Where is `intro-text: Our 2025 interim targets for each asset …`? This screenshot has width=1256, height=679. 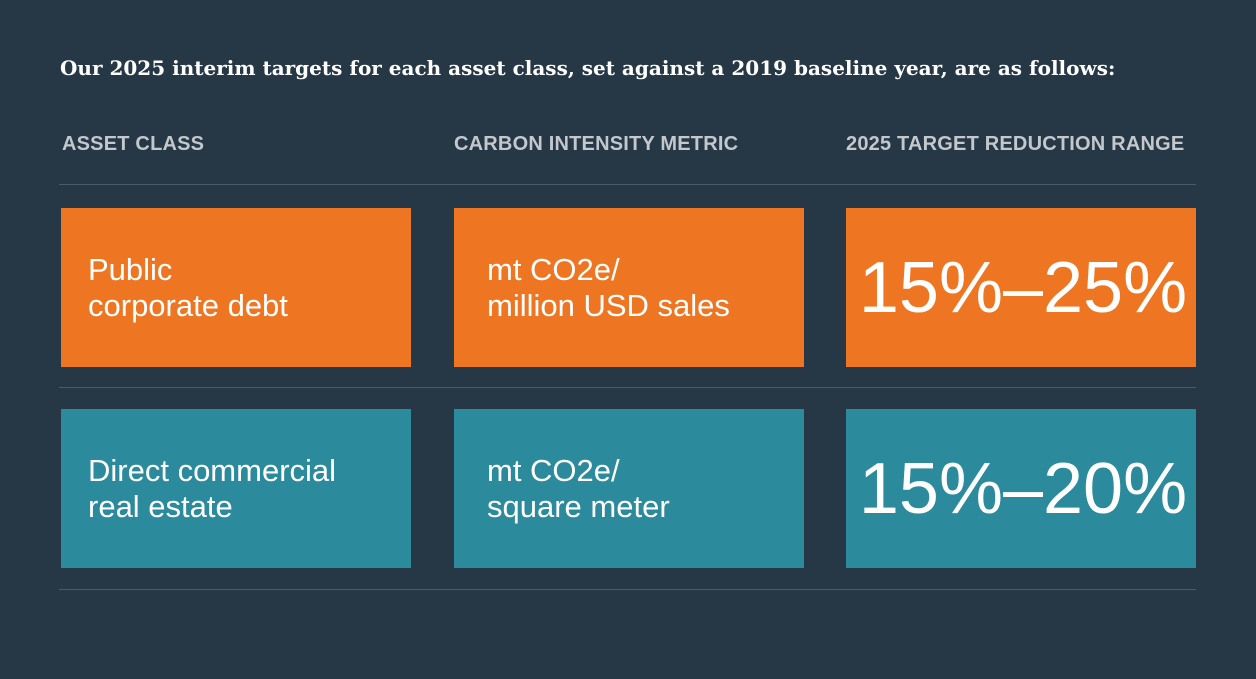 intro-text: Our 2025 interim targets for each asset … is located at coordinates (588, 68).